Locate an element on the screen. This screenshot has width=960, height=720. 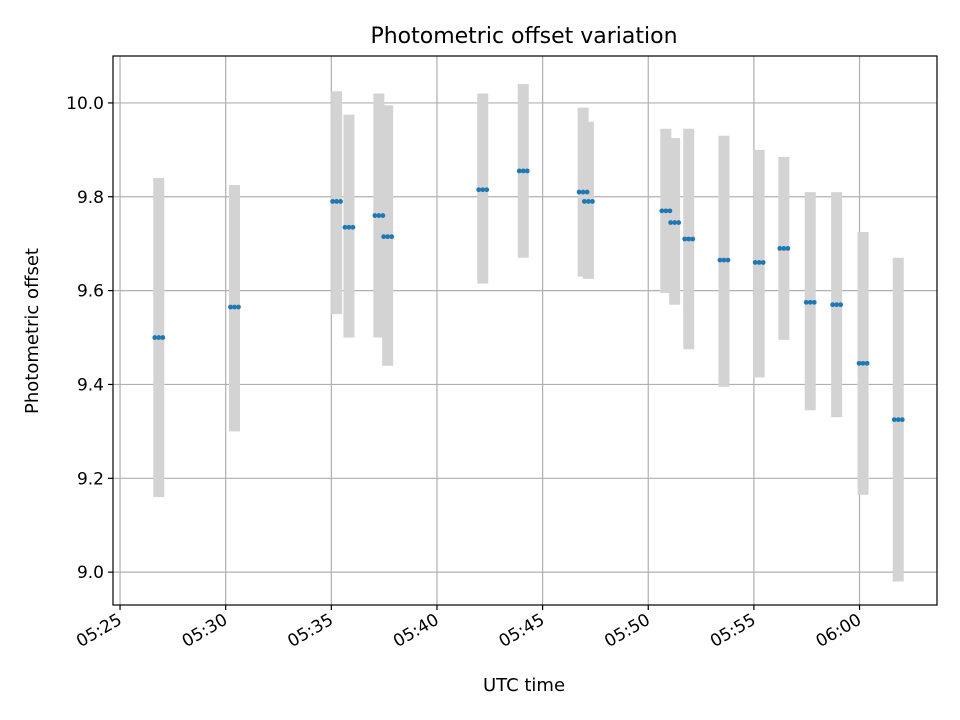
y-tick-label: 9.8 is located at coordinates (90, 198).